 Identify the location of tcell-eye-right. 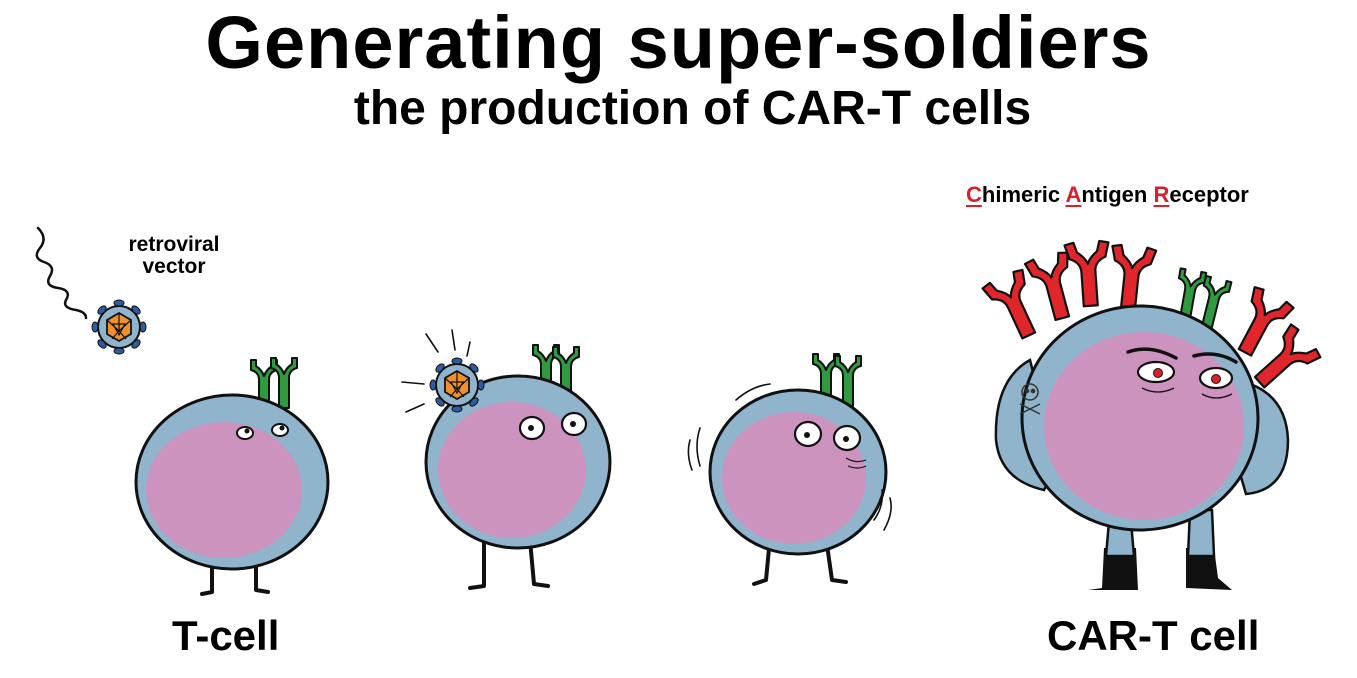
(280, 430).